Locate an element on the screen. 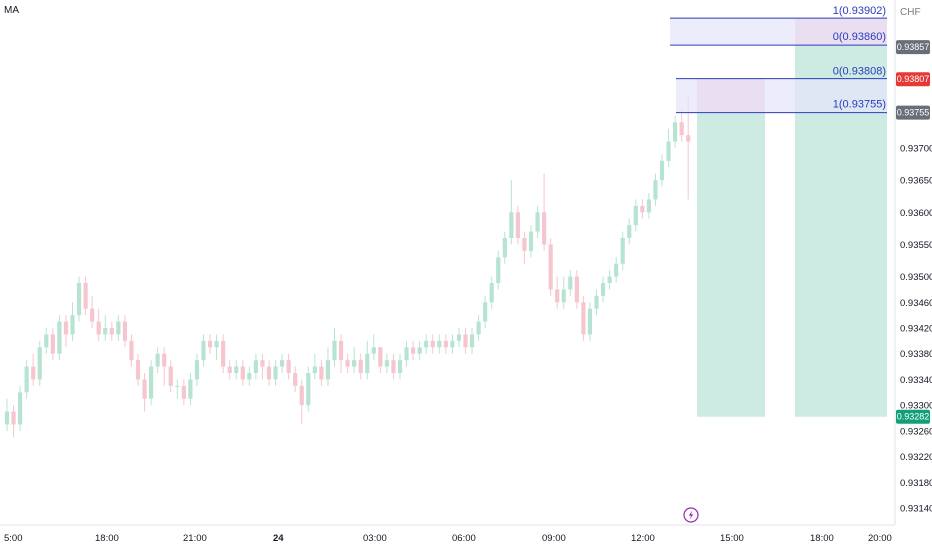 This screenshot has width=932, height=550. indicator-label: MA is located at coordinates (11, 10).